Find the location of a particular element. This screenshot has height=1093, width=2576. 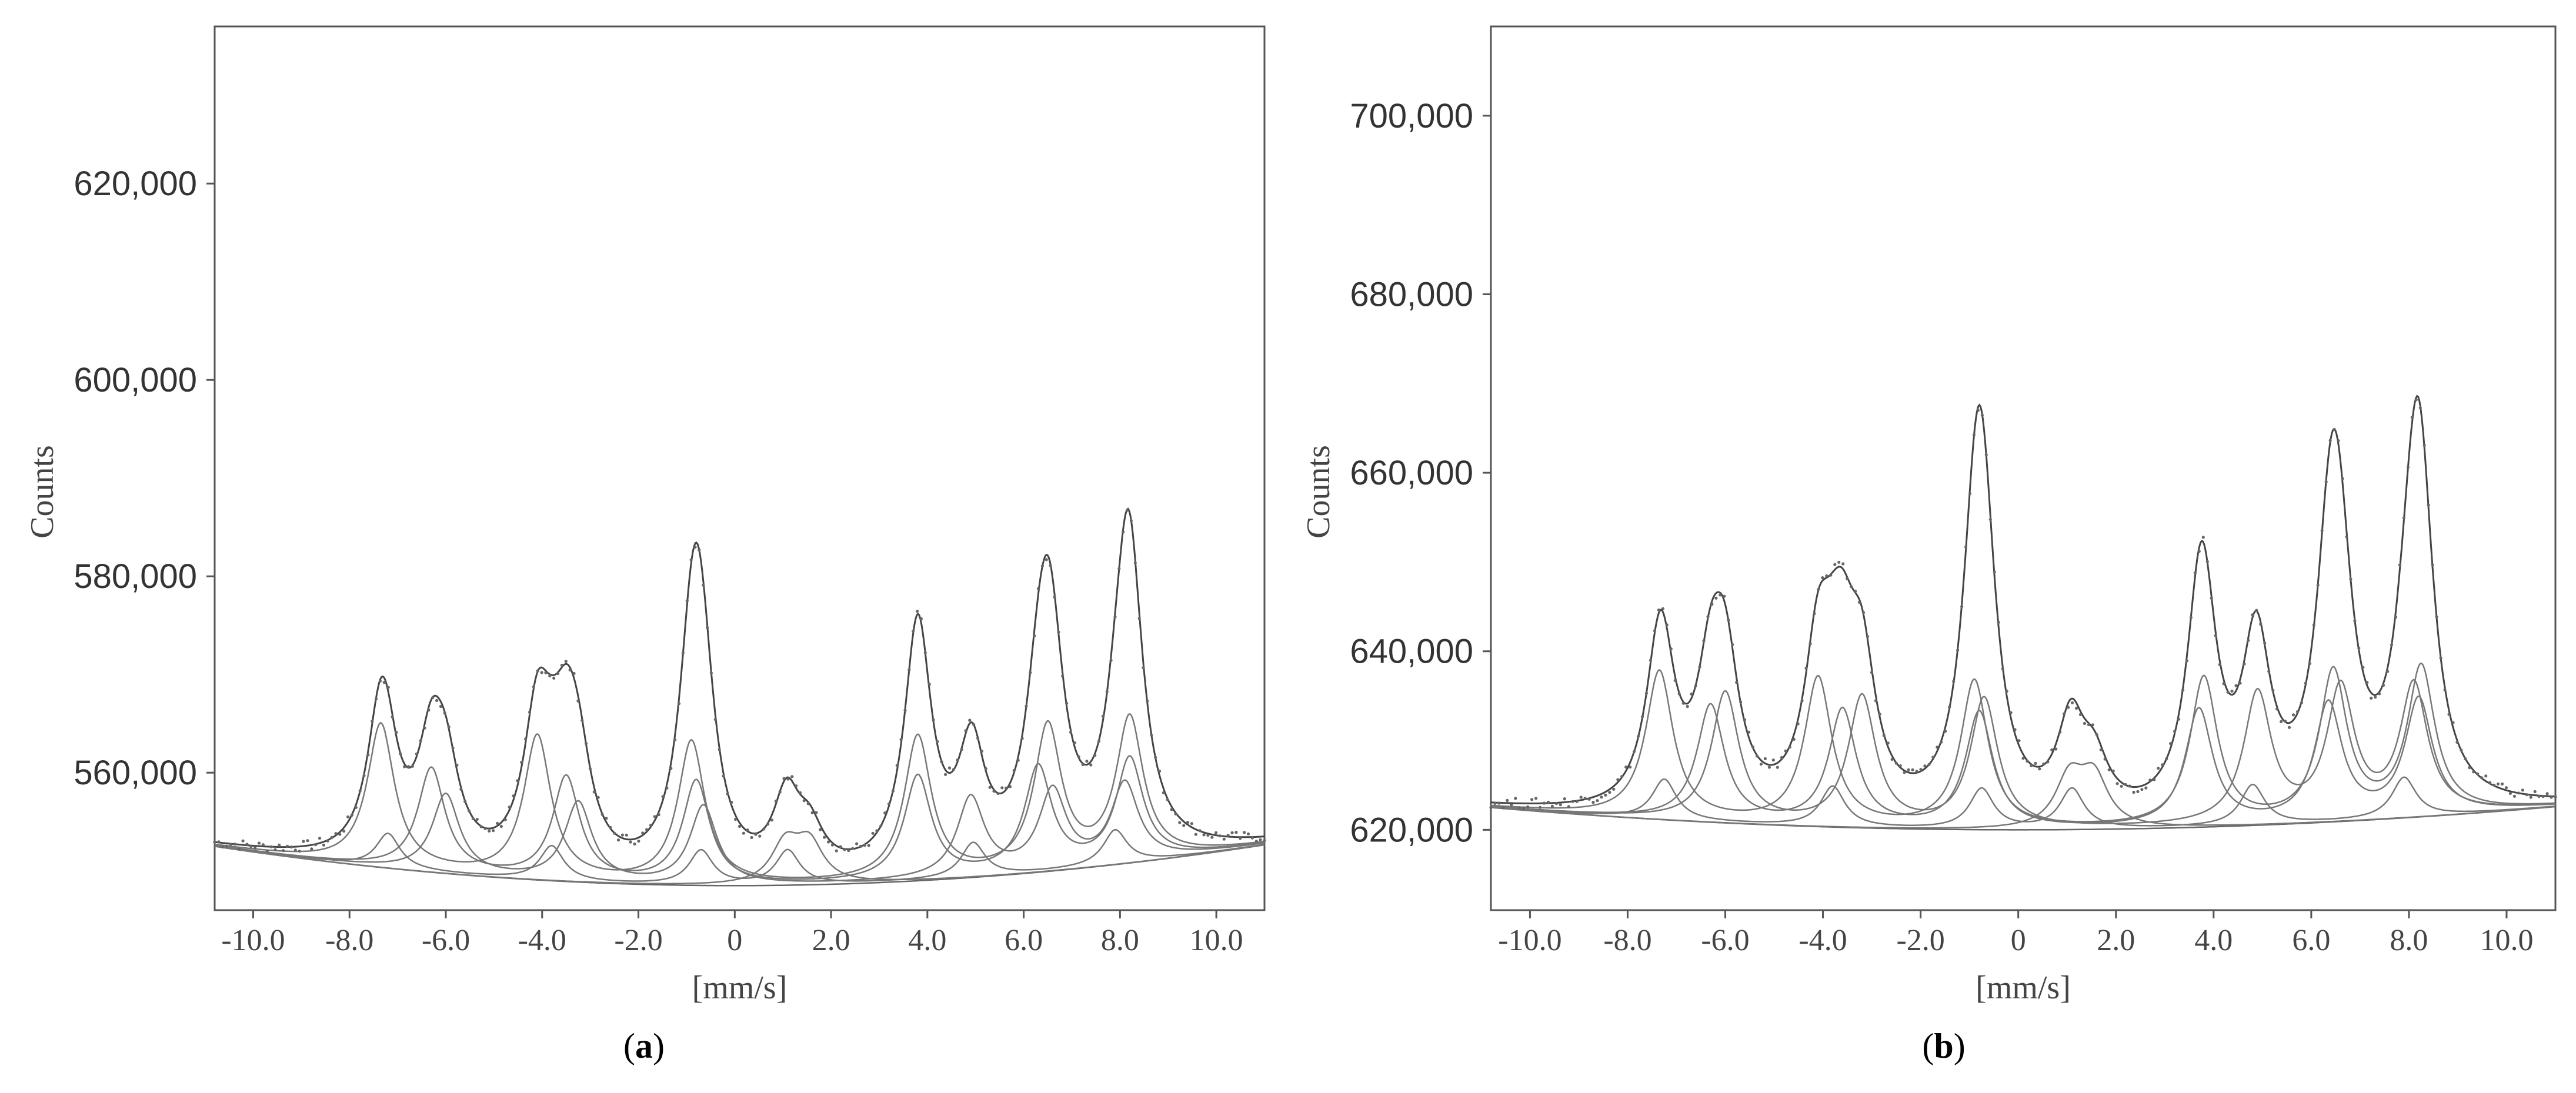

x-tick-label-b: -6.0 is located at coordinates (1725, 940).